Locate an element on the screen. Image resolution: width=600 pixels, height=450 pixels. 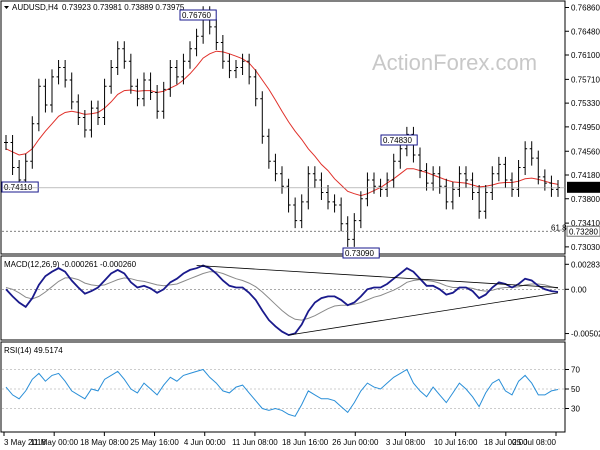
macd-upper-trendline is located at coordinates (377, 276).